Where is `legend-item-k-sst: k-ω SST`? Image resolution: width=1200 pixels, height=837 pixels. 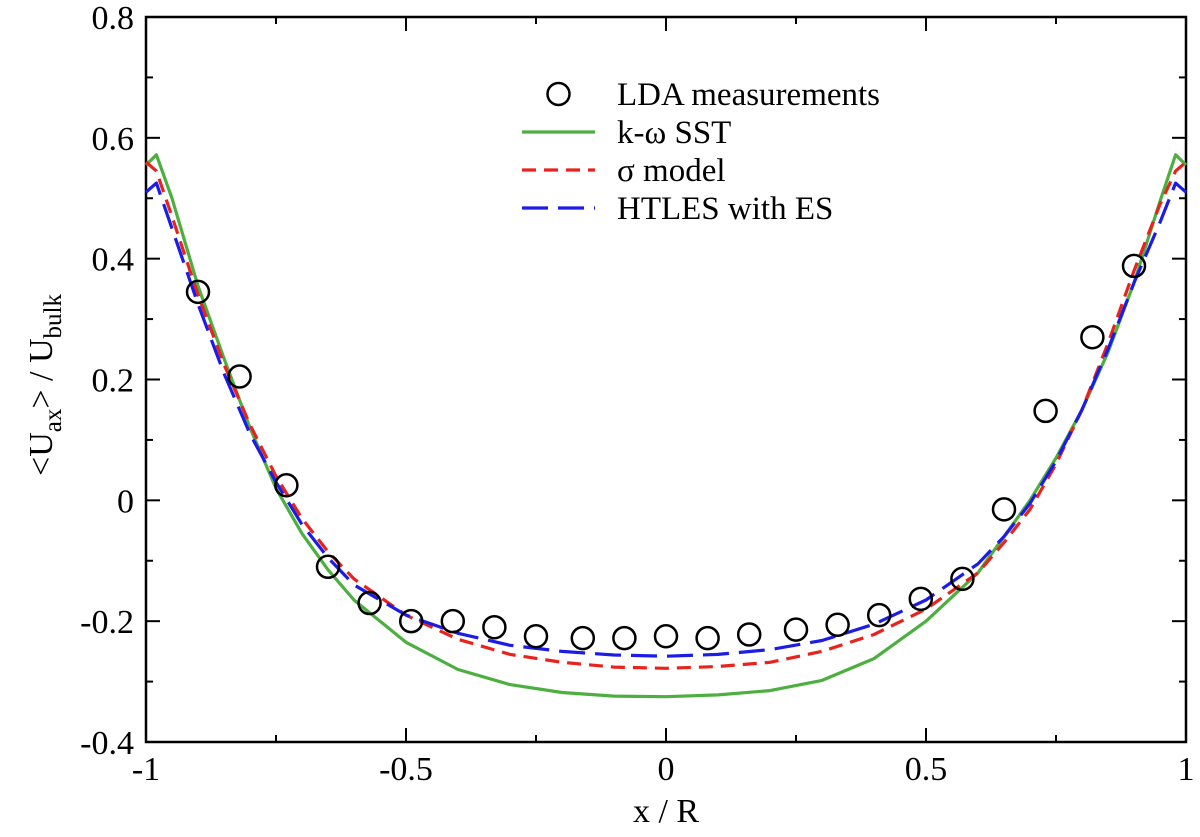
legend-item-k-sst: k-ω SST is located at coordinates (626, 133).